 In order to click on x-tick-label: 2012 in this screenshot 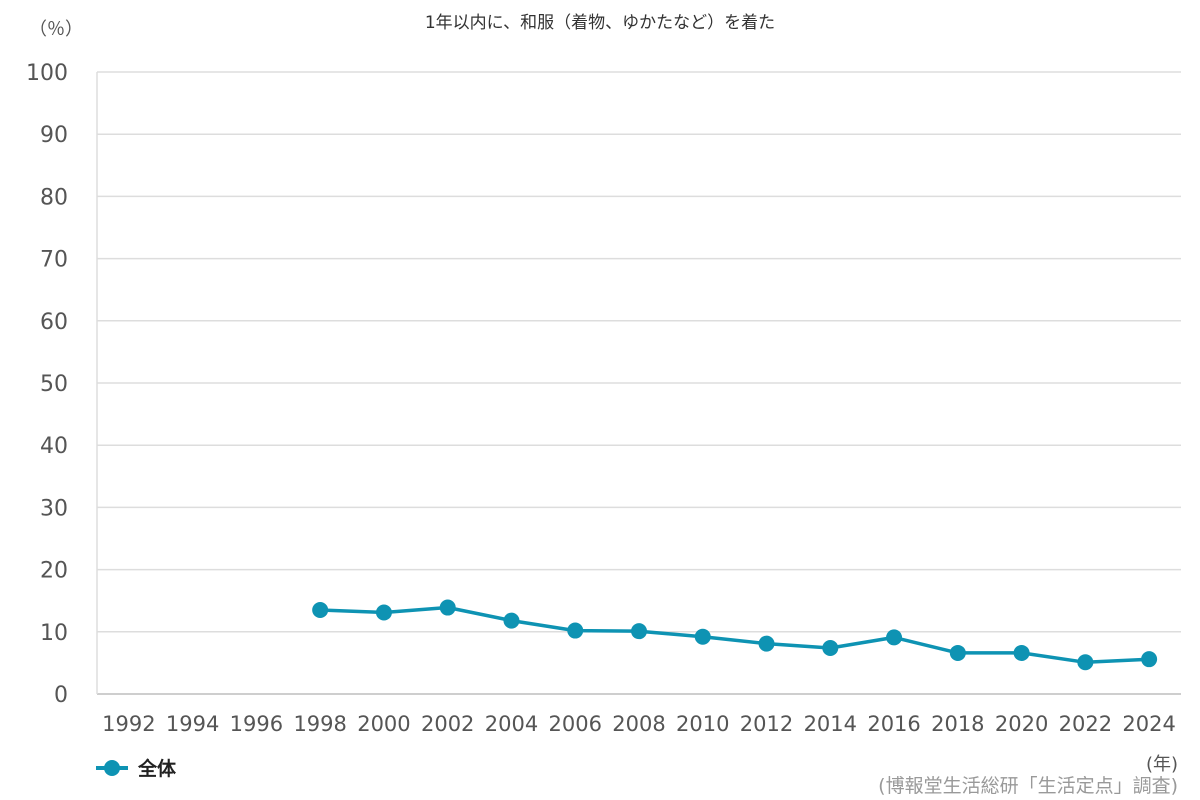, I will do `click(766, 724)`.